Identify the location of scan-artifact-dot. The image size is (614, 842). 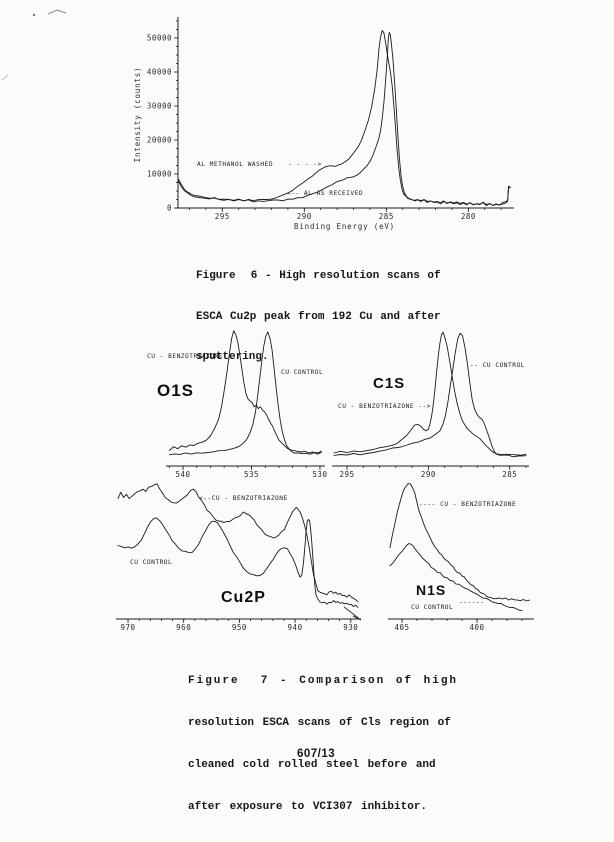
(34, 15).